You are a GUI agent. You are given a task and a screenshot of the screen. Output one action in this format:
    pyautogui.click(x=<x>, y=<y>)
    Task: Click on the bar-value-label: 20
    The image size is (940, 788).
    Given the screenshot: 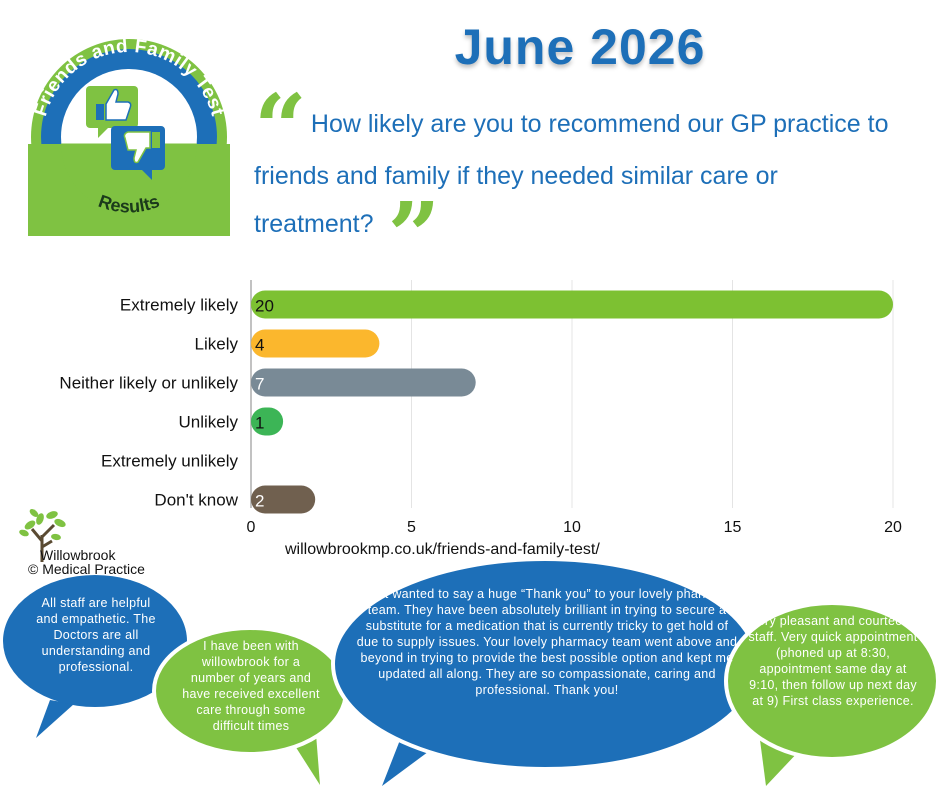 What is the action you would take?
    pyautogui.click(x=264, y=306)
    